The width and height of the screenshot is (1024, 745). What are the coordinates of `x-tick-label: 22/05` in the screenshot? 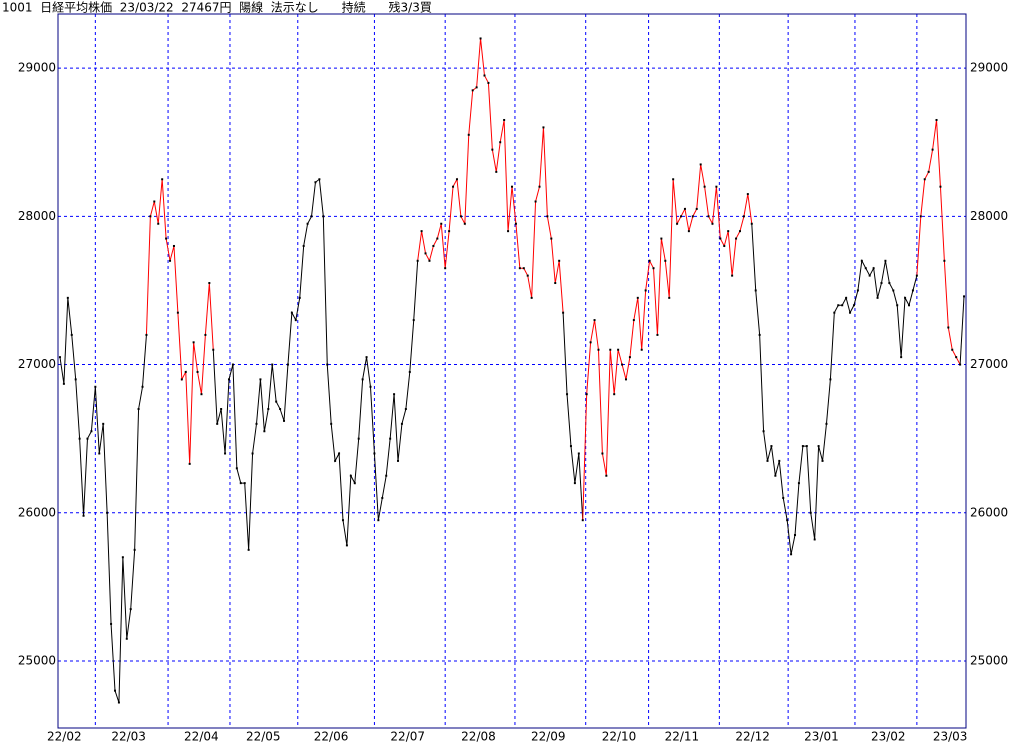 It's located at (263, 737).